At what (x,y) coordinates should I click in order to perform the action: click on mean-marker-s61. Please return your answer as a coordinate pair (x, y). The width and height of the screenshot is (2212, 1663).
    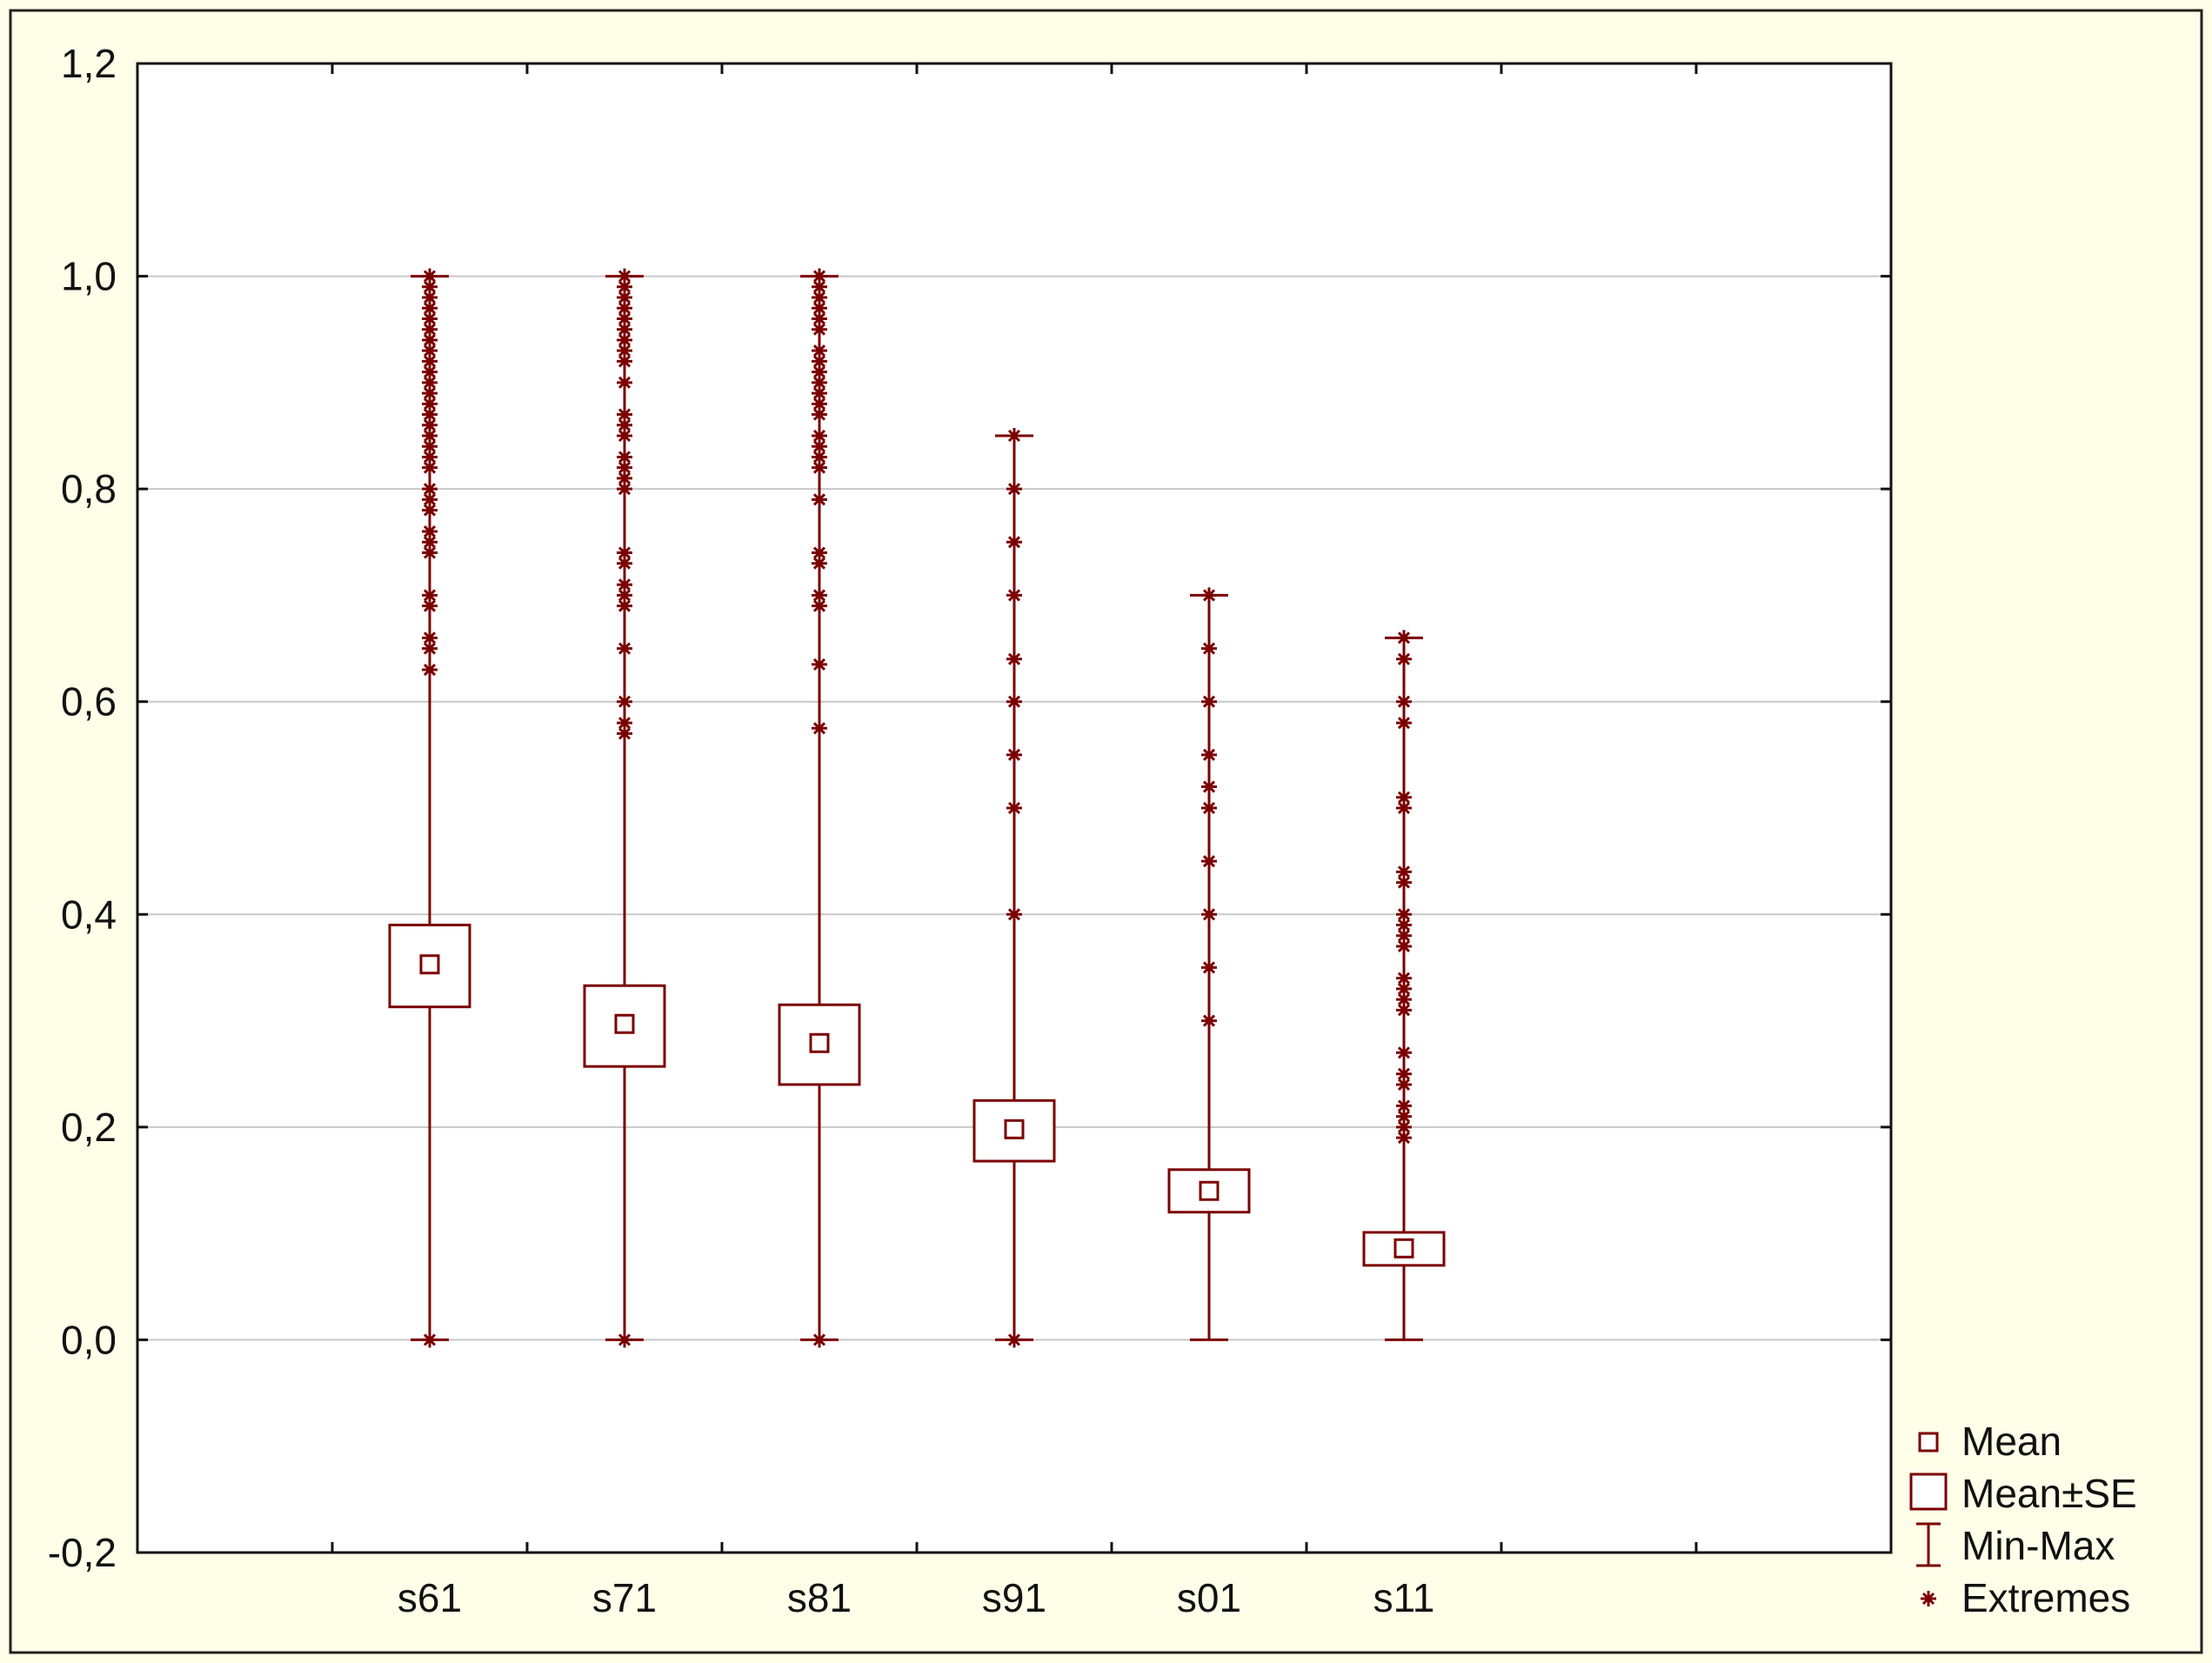
    Looking at the image, I should click on (429, 964).